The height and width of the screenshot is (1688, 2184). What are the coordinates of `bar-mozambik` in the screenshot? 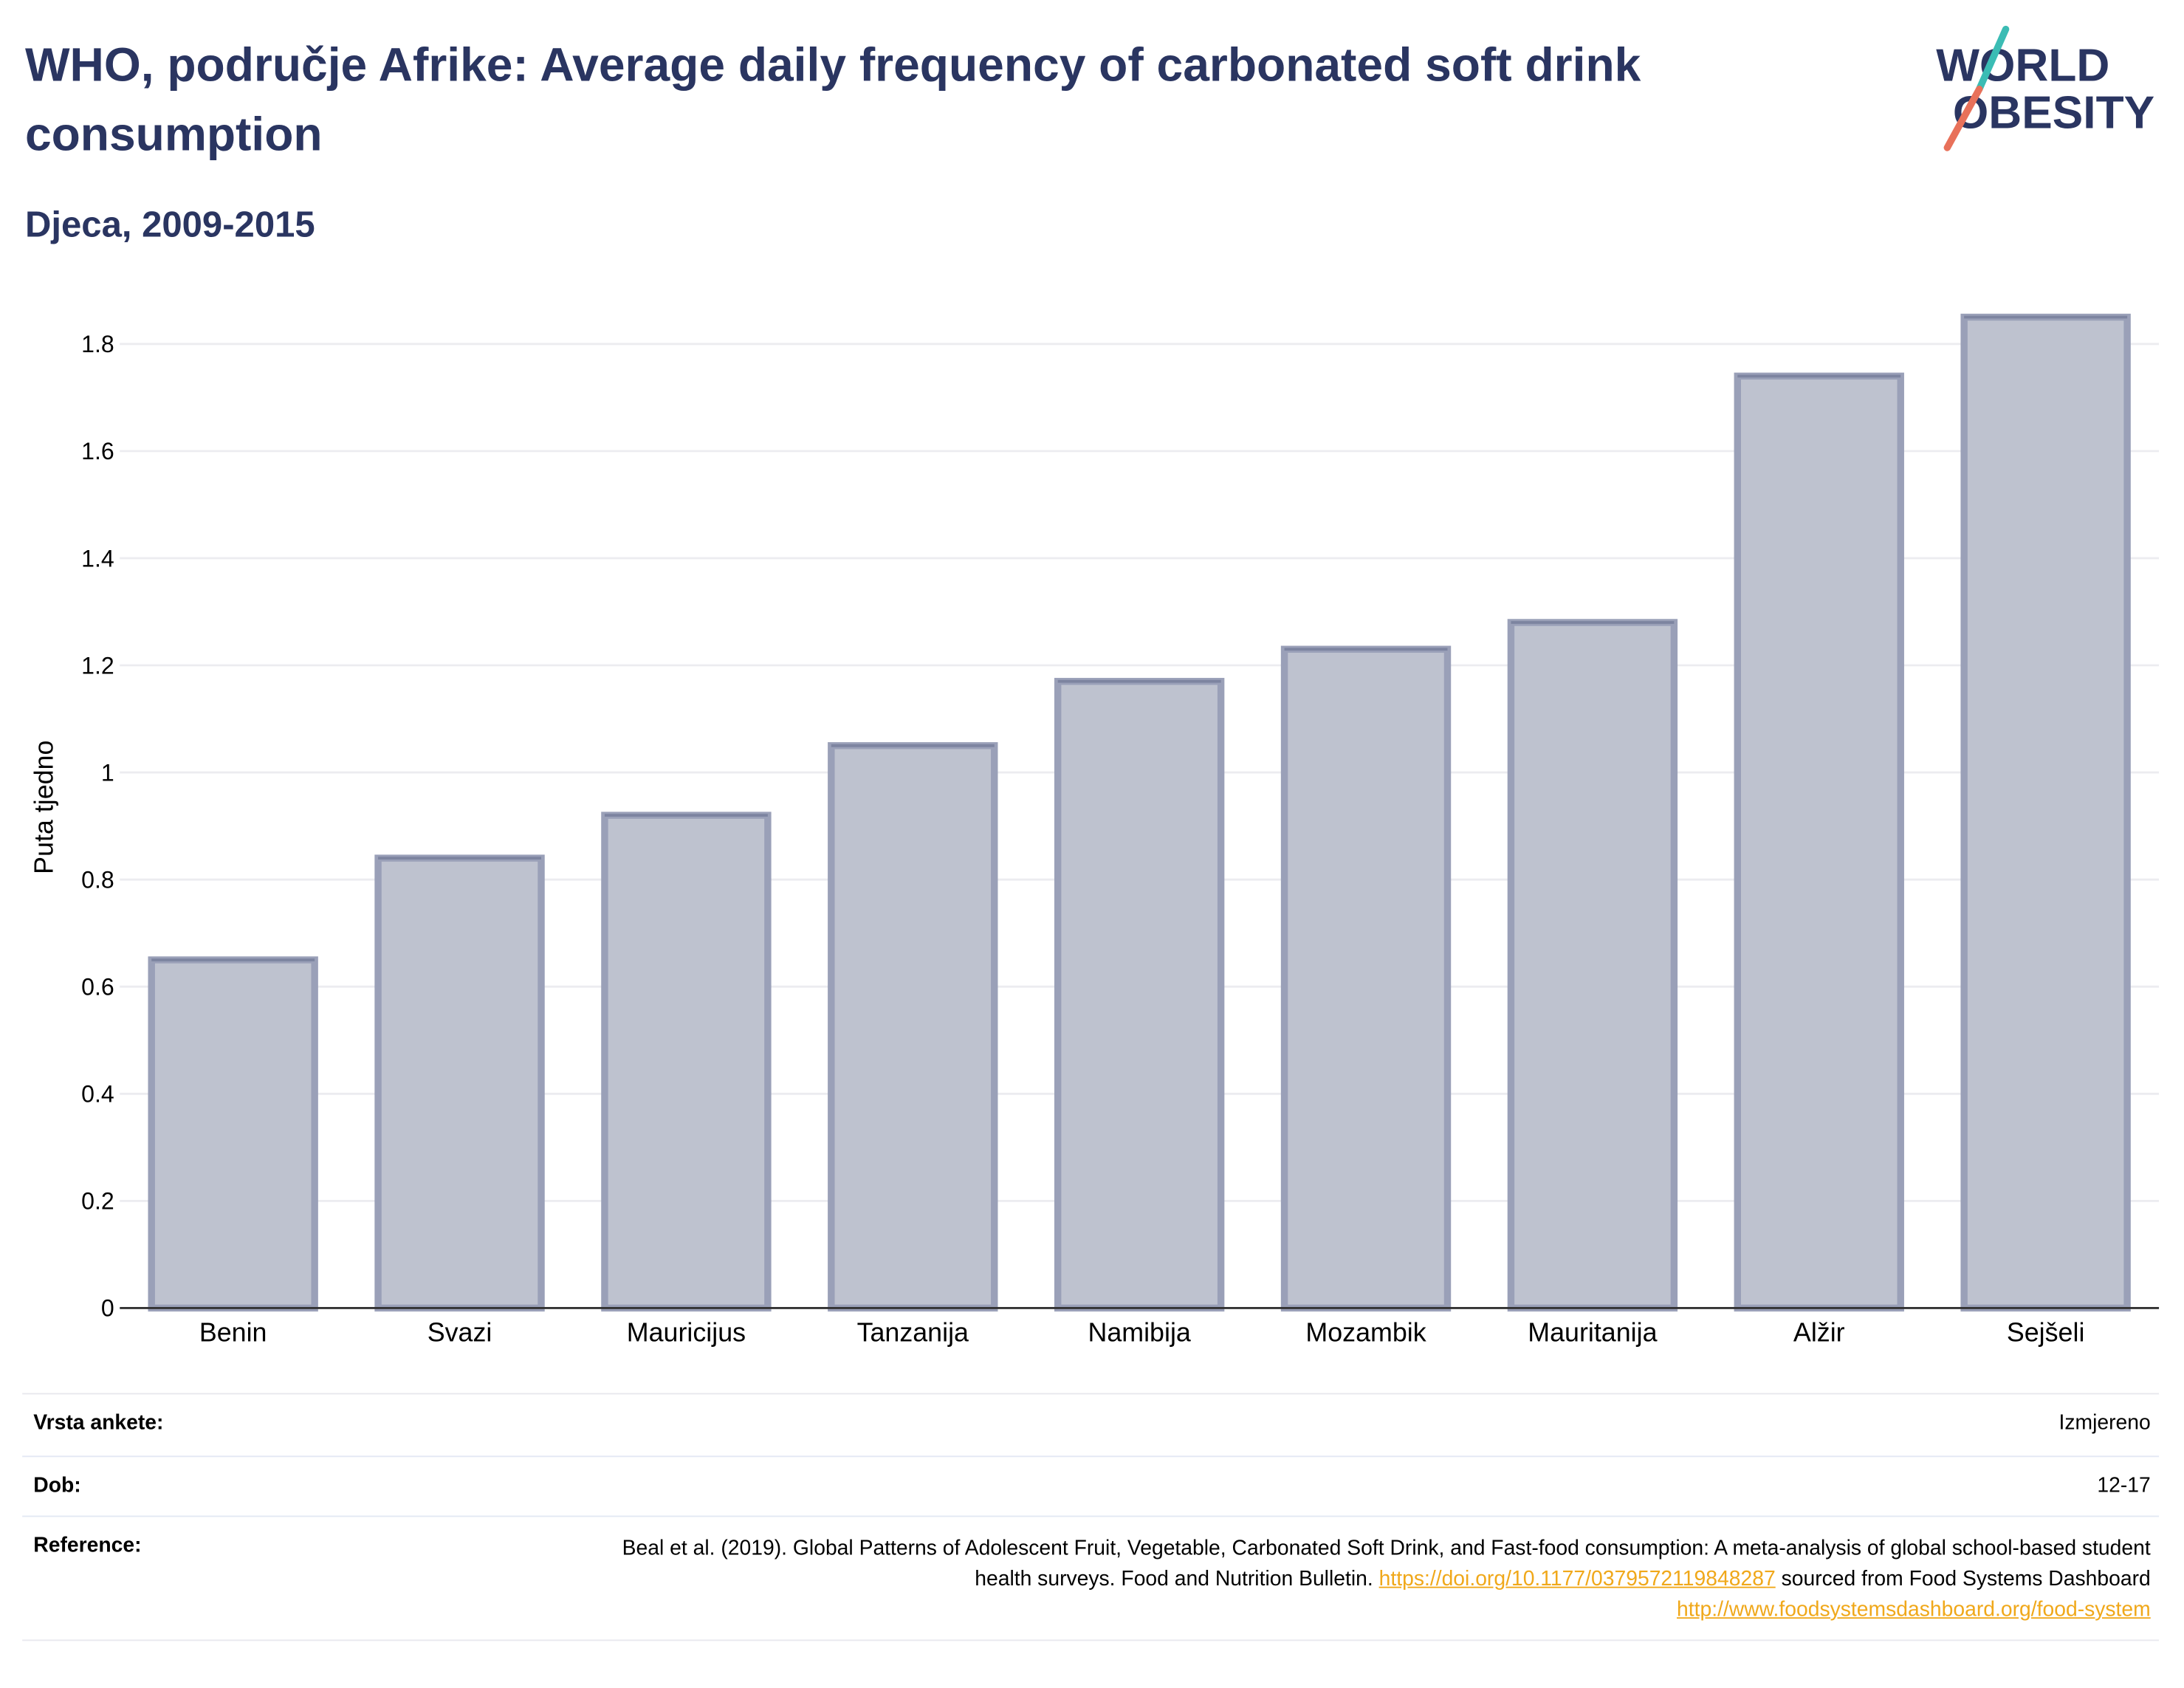 It's located at (1366, 978).